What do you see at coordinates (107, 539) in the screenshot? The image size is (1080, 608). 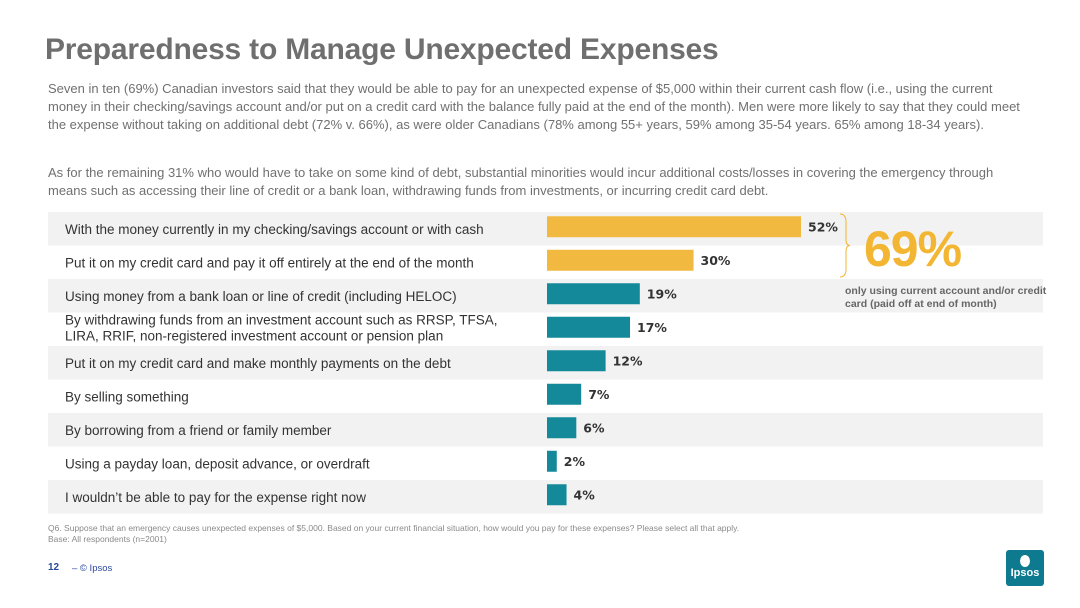 I see `footnote-base: Base: All respondents (n=2001)` at bounding box center [107, 539].